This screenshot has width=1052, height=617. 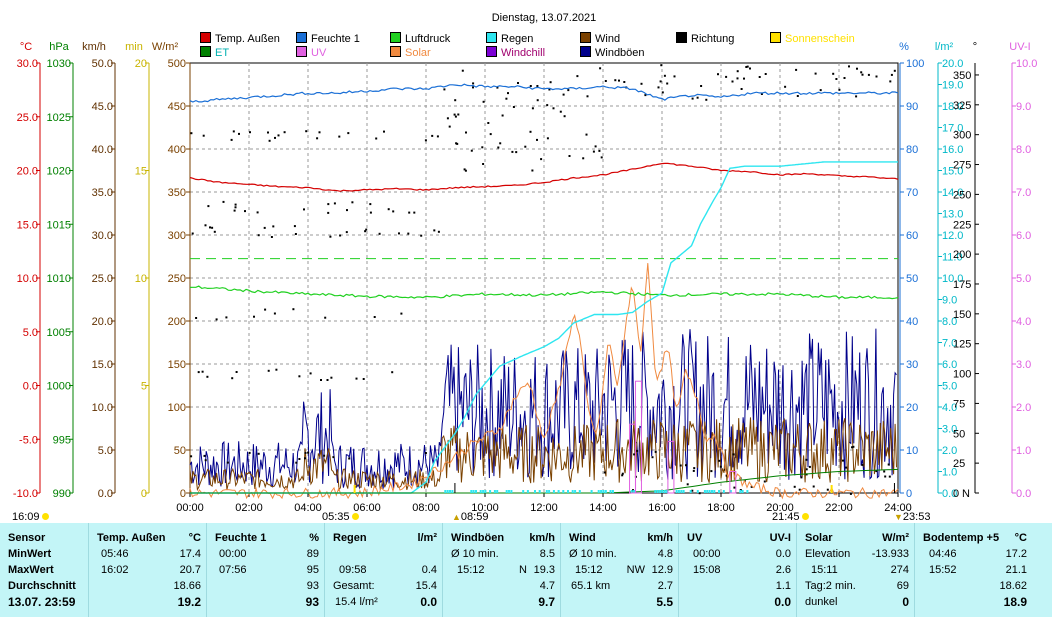 I want to click on y-tick-label-rain: 20.0, so click(x=952, y=64).